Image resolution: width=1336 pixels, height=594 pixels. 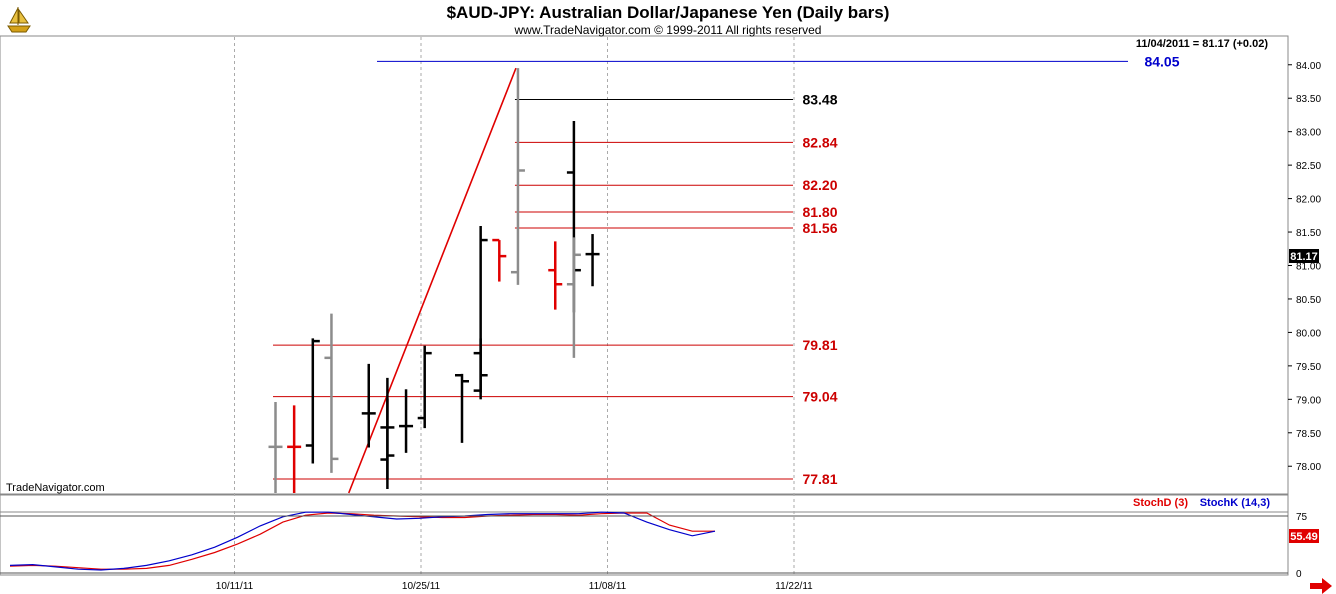 I want to click on last-quote-label: 11/04/2011 = 81.17 (+0.02), so click(x=1202, y=44).